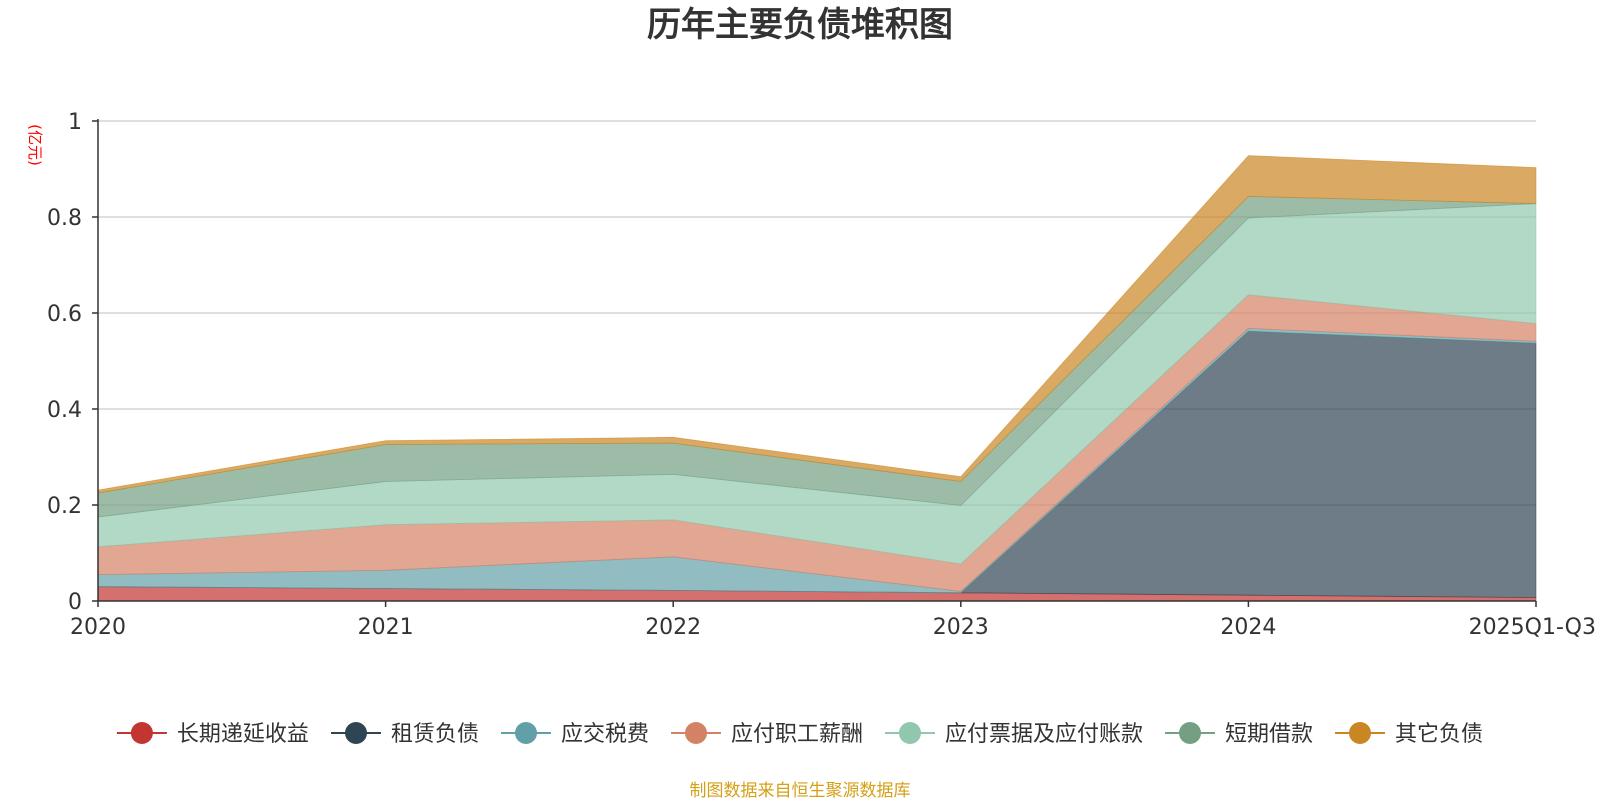 The height and width of the screenshot is (800, 1600). Describe the element at coordinates (64, 410) in the screenshot. I see `y-tick-label: 0.4` at that location.